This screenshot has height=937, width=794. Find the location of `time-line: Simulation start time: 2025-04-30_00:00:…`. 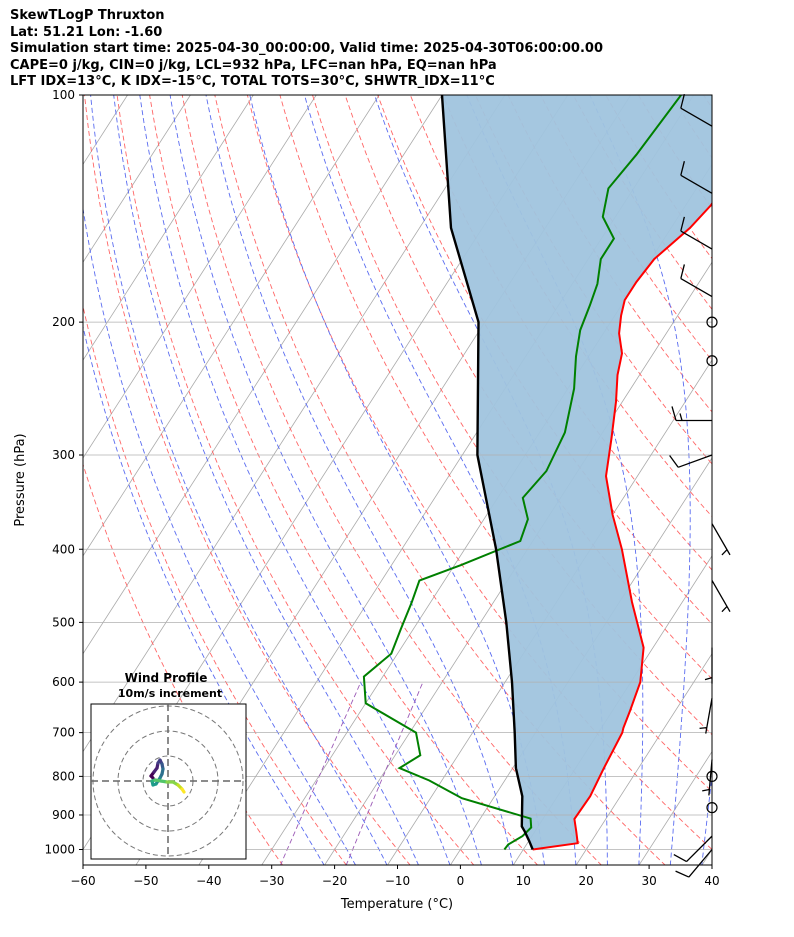

time-line: Simulation start time: 2025-04-30_00:00:… is located at coordinates (306, 48).